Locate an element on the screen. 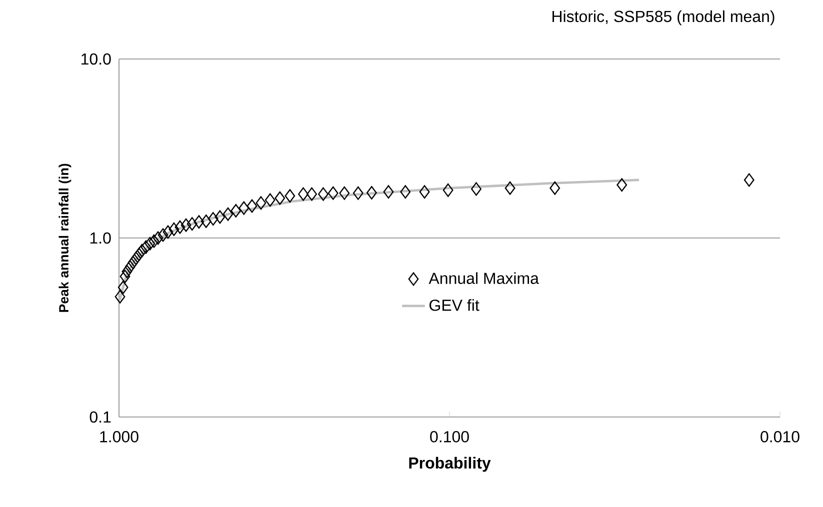 This screenshot has width=823, height=507. x-tick-label: 0.100 is located at coordinates (449, 436).